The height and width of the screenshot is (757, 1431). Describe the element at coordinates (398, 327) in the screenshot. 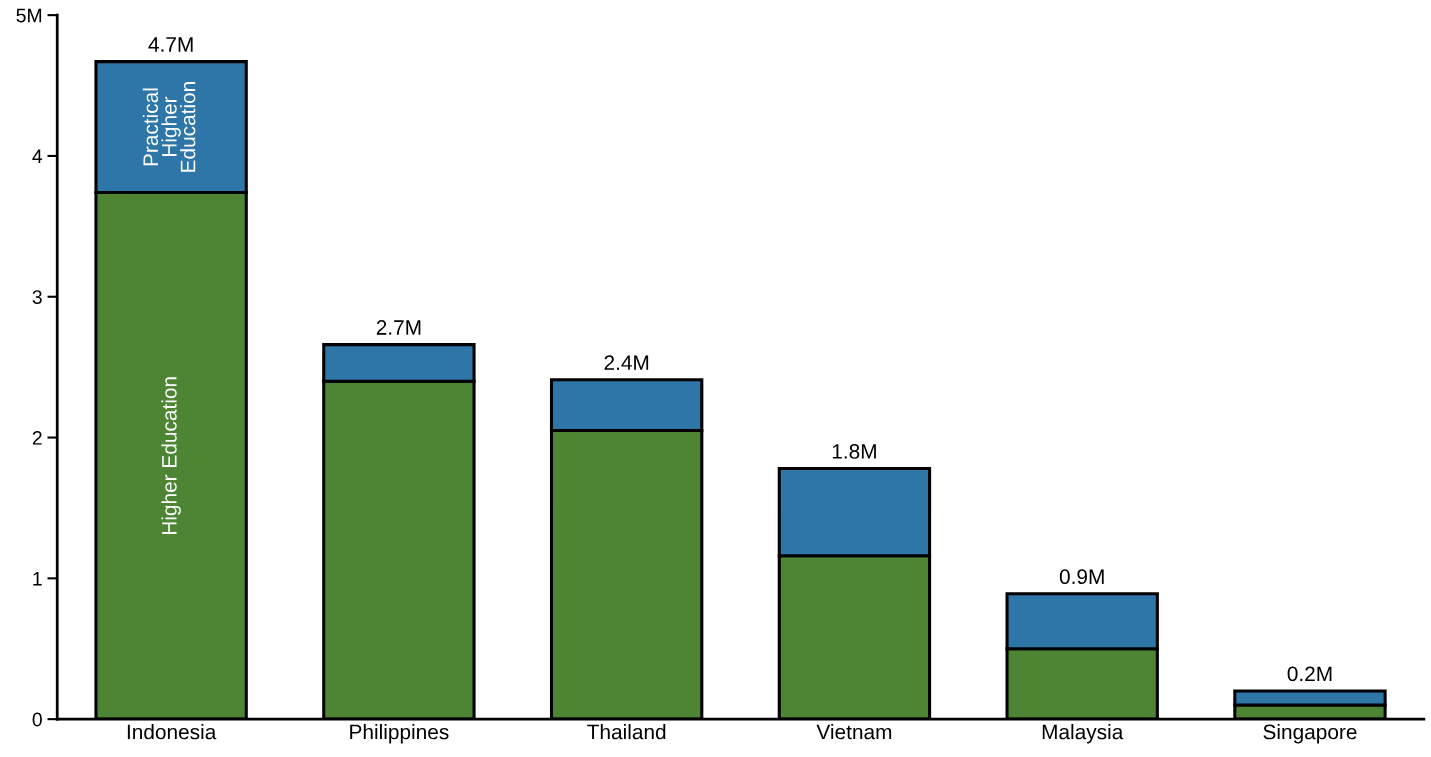

I see `total-label: 2.7M` at that location.